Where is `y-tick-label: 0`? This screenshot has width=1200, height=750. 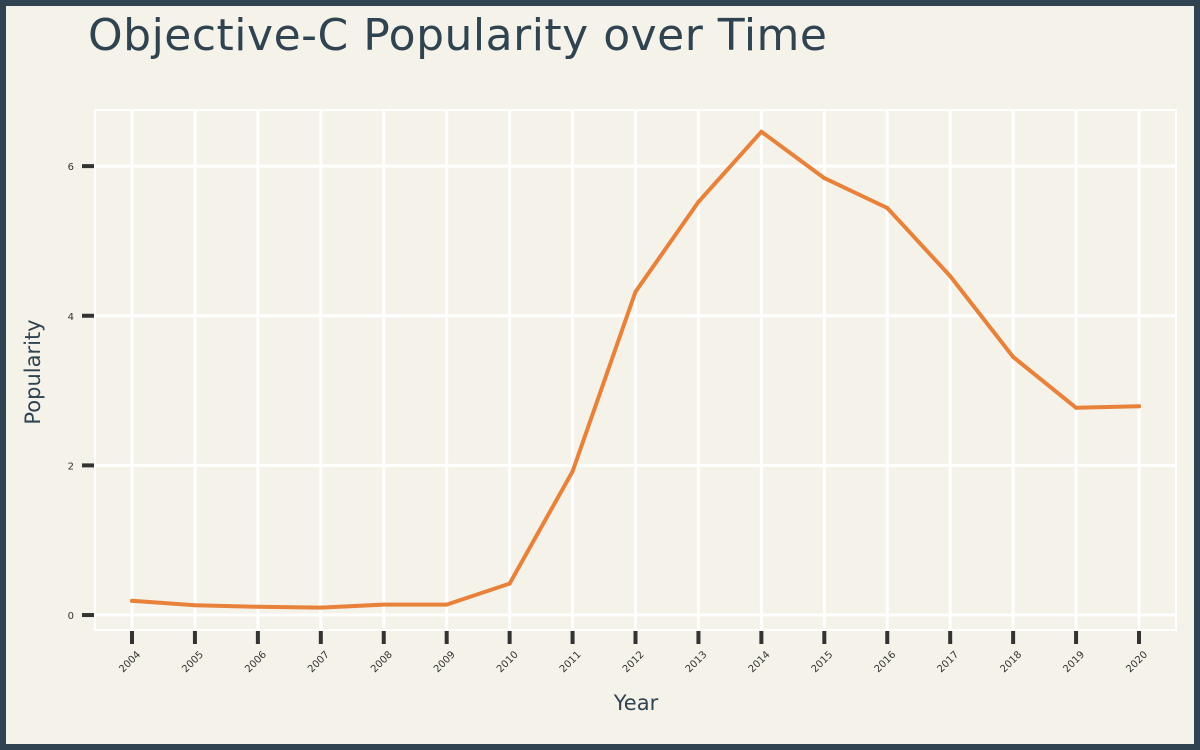
y-tick-label: 0 is located at coordinates (71, 616).